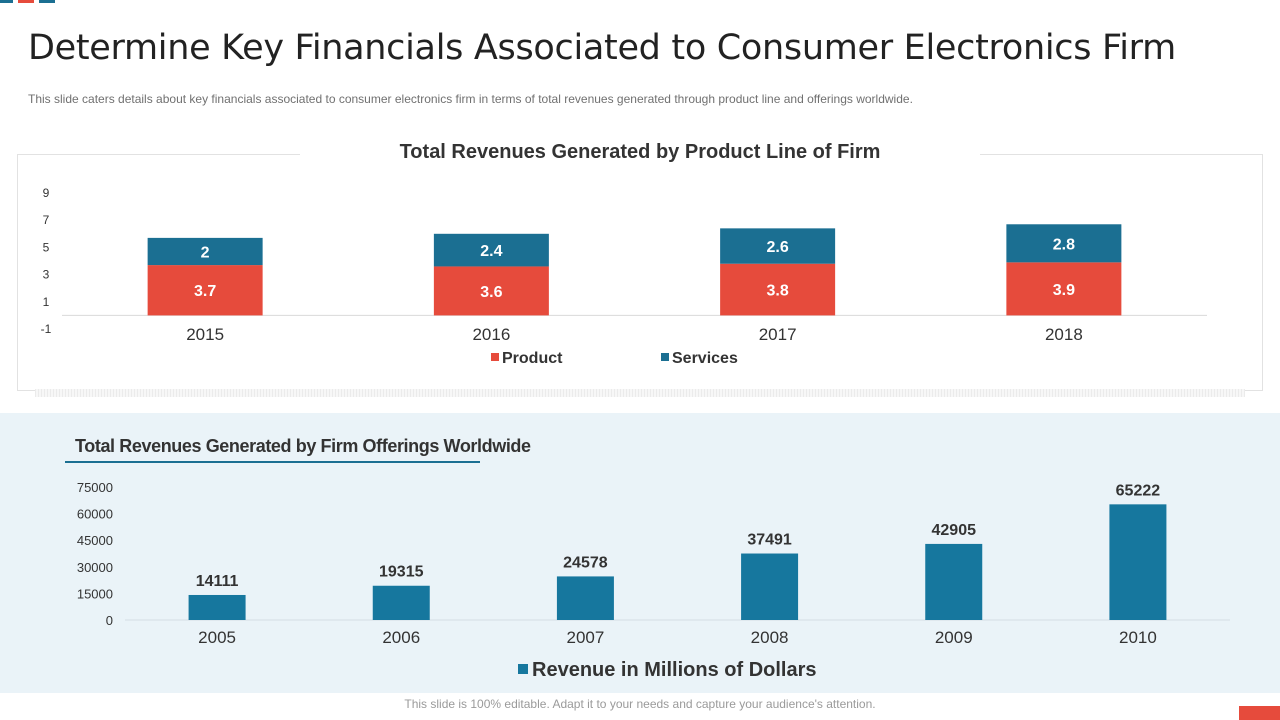 The width and height of the screenshot is (1280, 720). What do you see at coordinates (272, 462) in the screenshot?
I see `offerings-title-underline` at bounding box center [272, 462].